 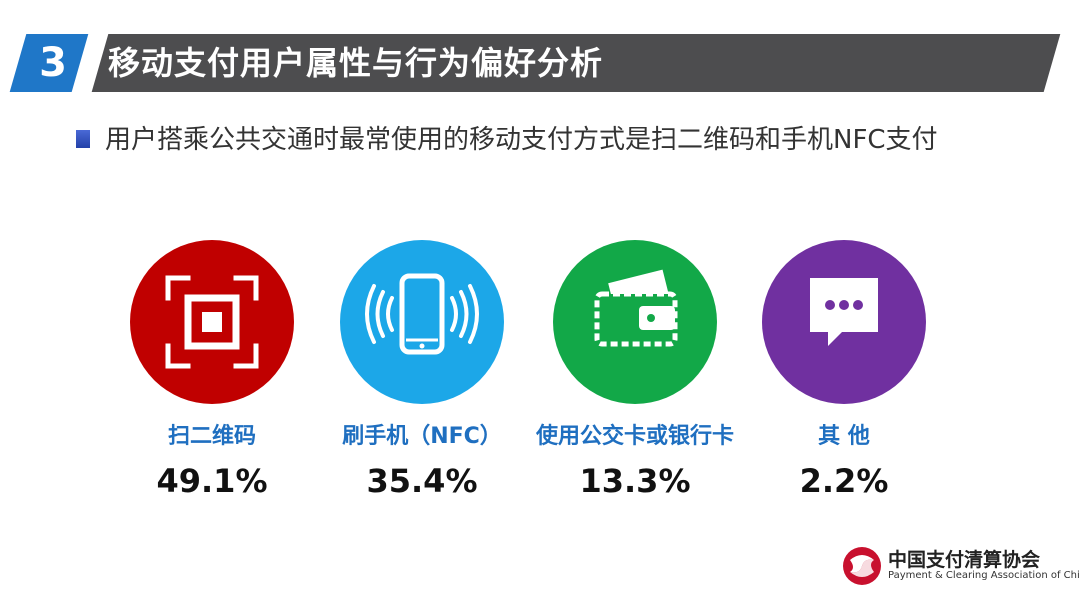 I want to click on page-title: 移动支付用户属性与行为偏好分析, so click(x=356, y=63).